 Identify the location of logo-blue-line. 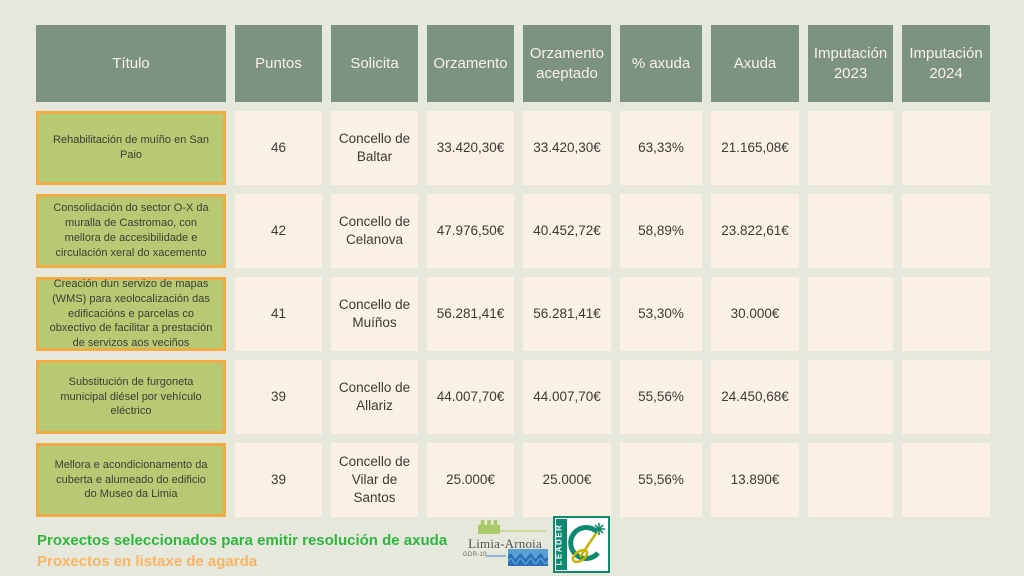
(496, 556).